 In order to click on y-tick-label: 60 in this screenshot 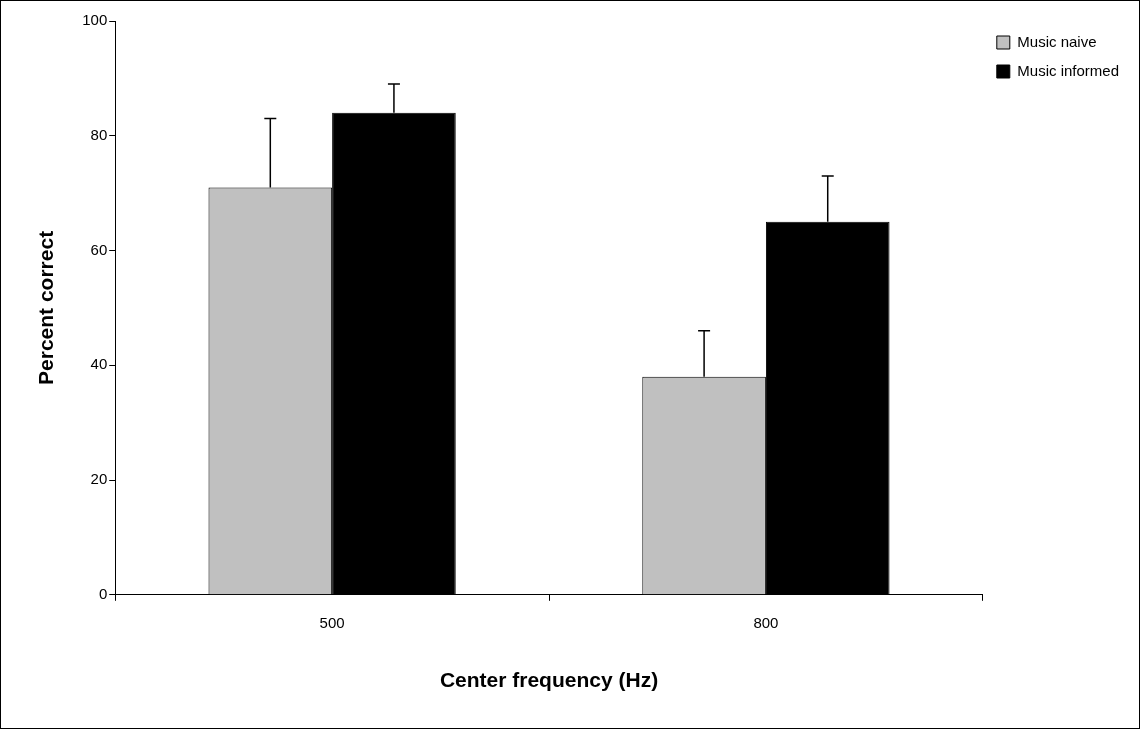, I will do `click(99, 249)`.